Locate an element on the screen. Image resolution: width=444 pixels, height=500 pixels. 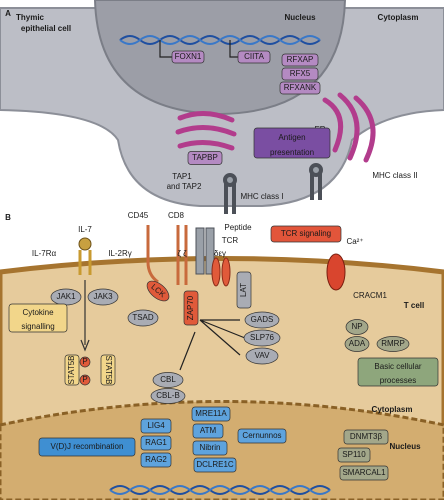
label: TCR signaling is located at coordinates (306, 233).